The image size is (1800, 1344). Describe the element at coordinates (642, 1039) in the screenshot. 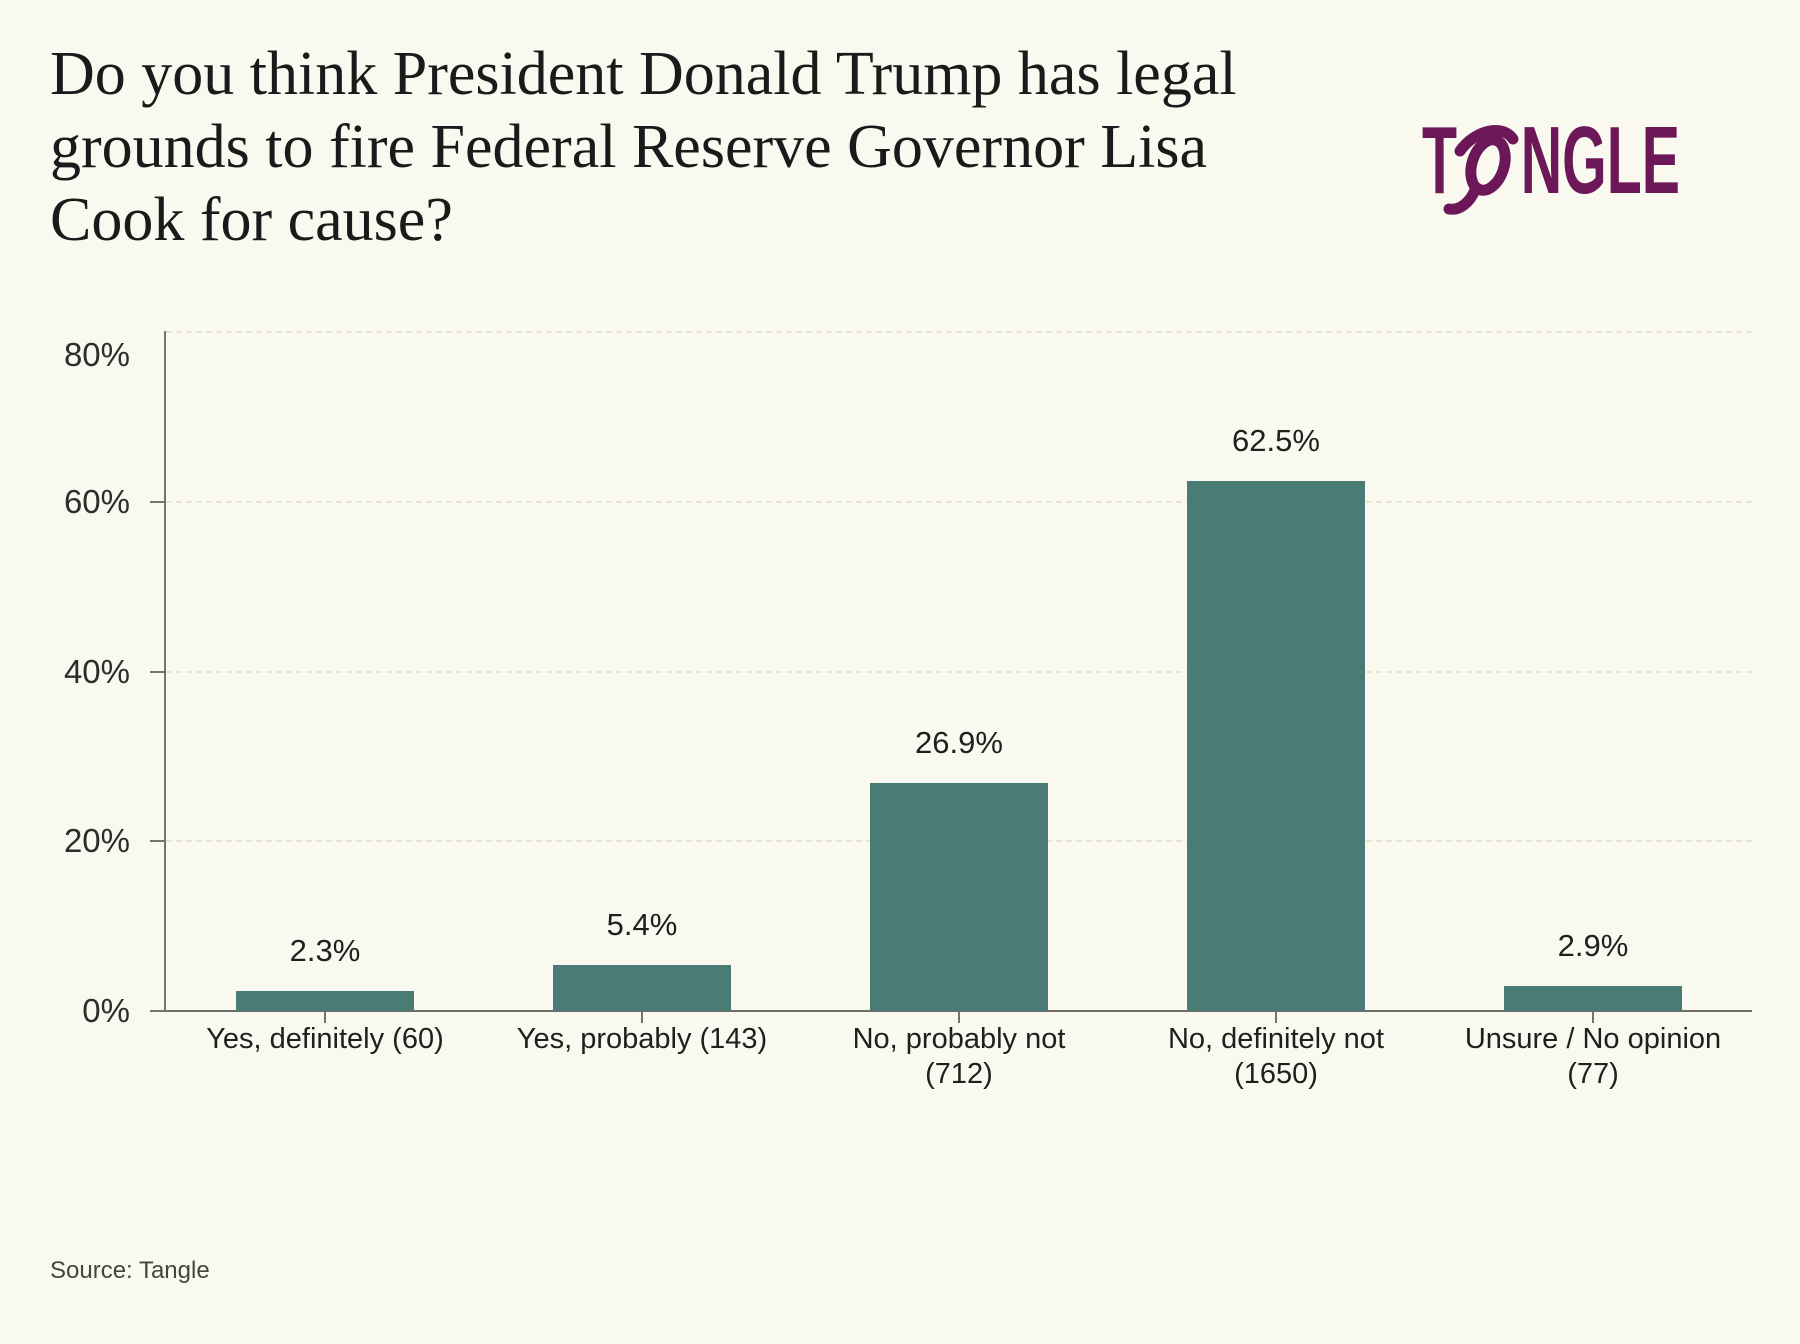

I see `x-category-label-2: Yes, probably (143)` at that location.